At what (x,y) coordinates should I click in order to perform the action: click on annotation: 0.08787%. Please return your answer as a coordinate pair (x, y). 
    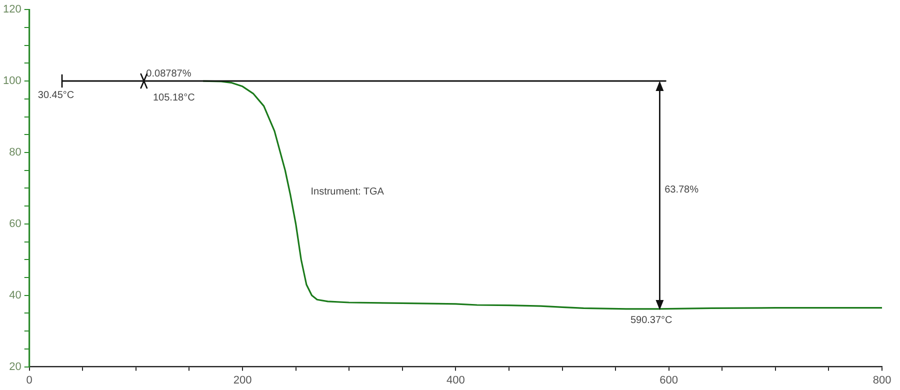
    Looking at the image, I should click on (169, 74).